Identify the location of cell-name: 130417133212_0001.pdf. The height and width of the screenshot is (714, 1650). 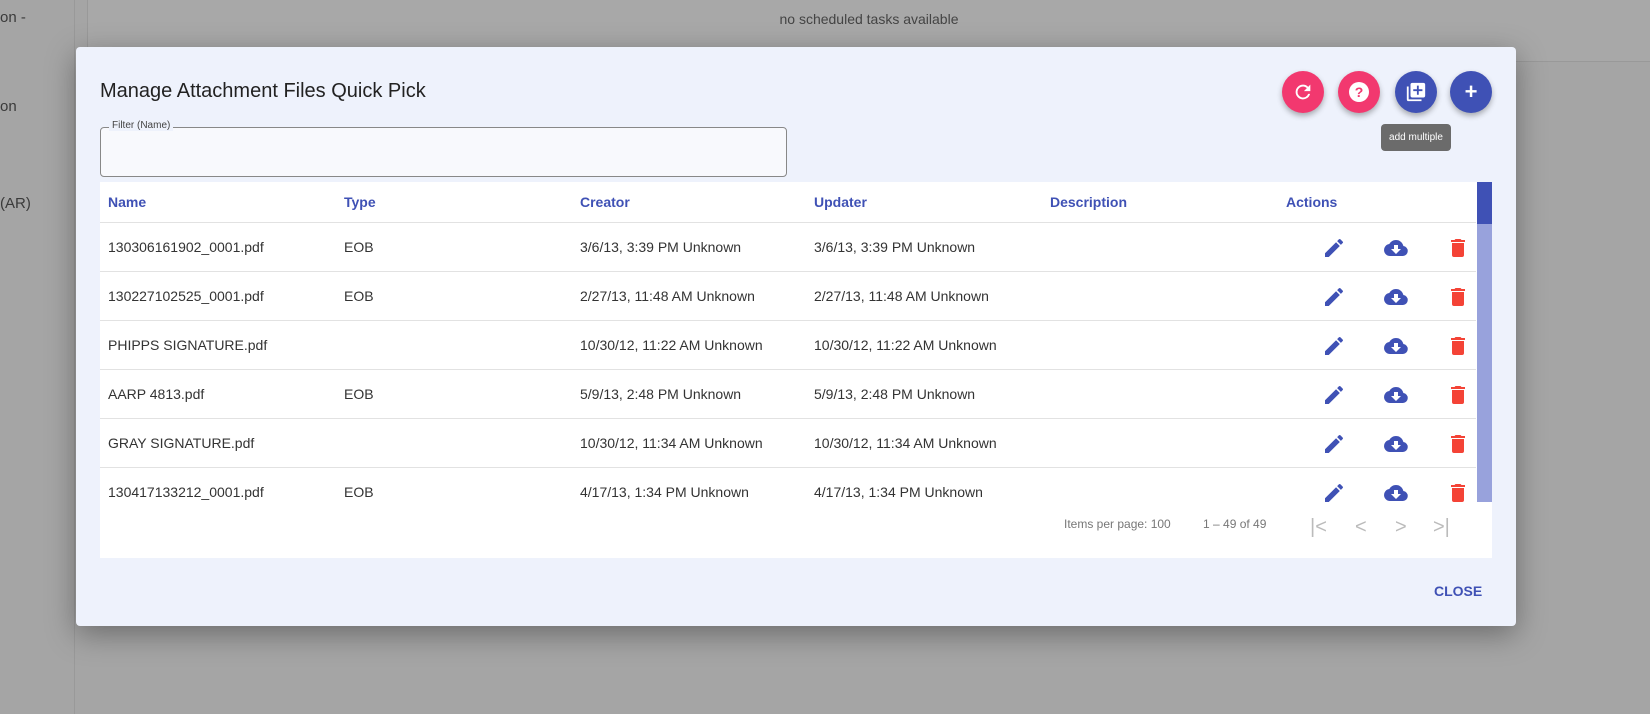
(186, 492).